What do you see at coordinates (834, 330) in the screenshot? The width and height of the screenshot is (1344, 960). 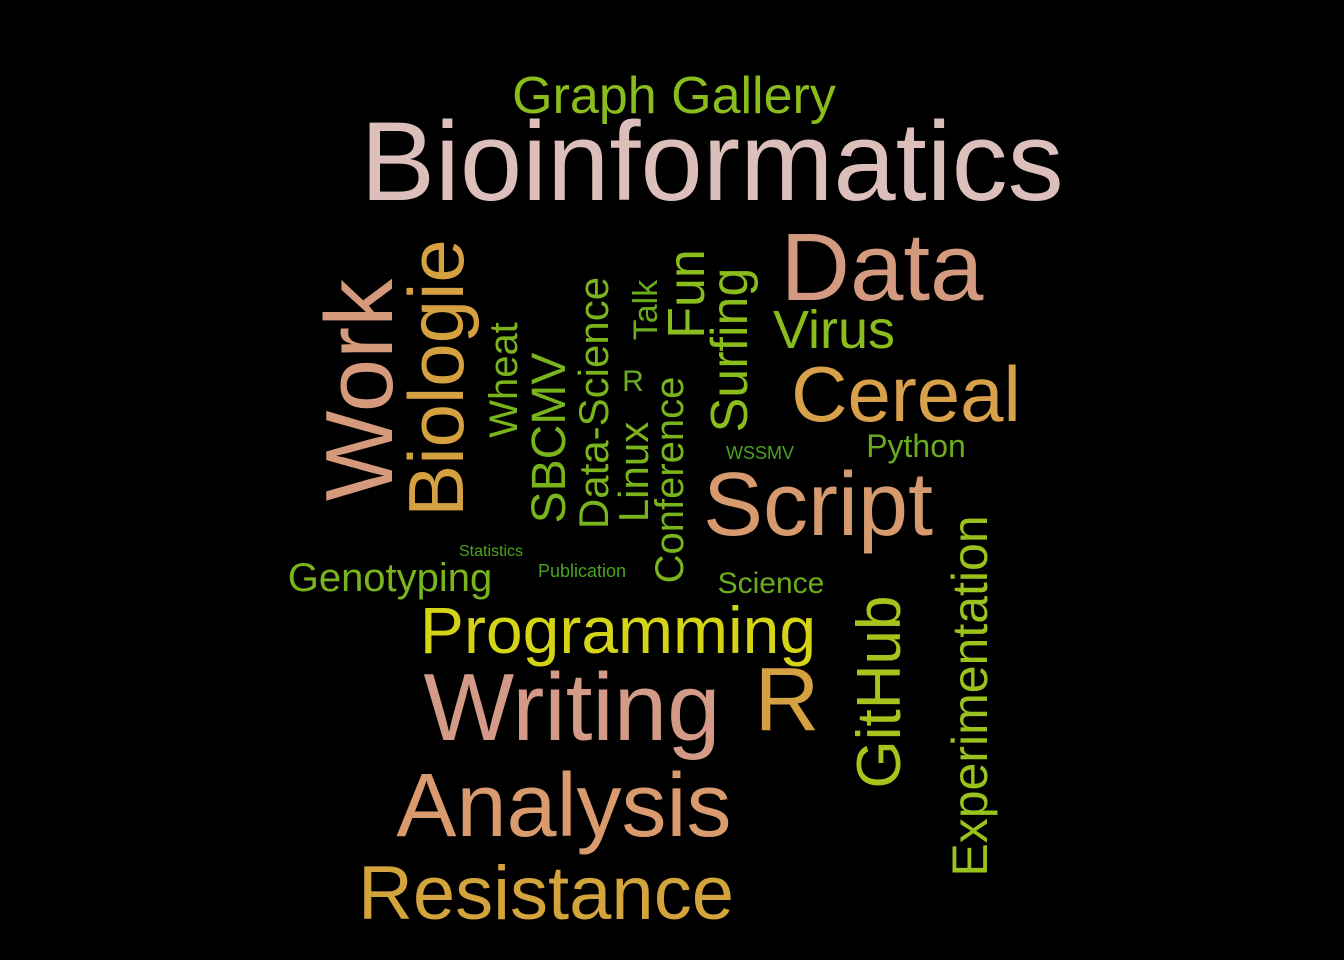 I see `word-virus: Virus` at bounding box center [834, 330].